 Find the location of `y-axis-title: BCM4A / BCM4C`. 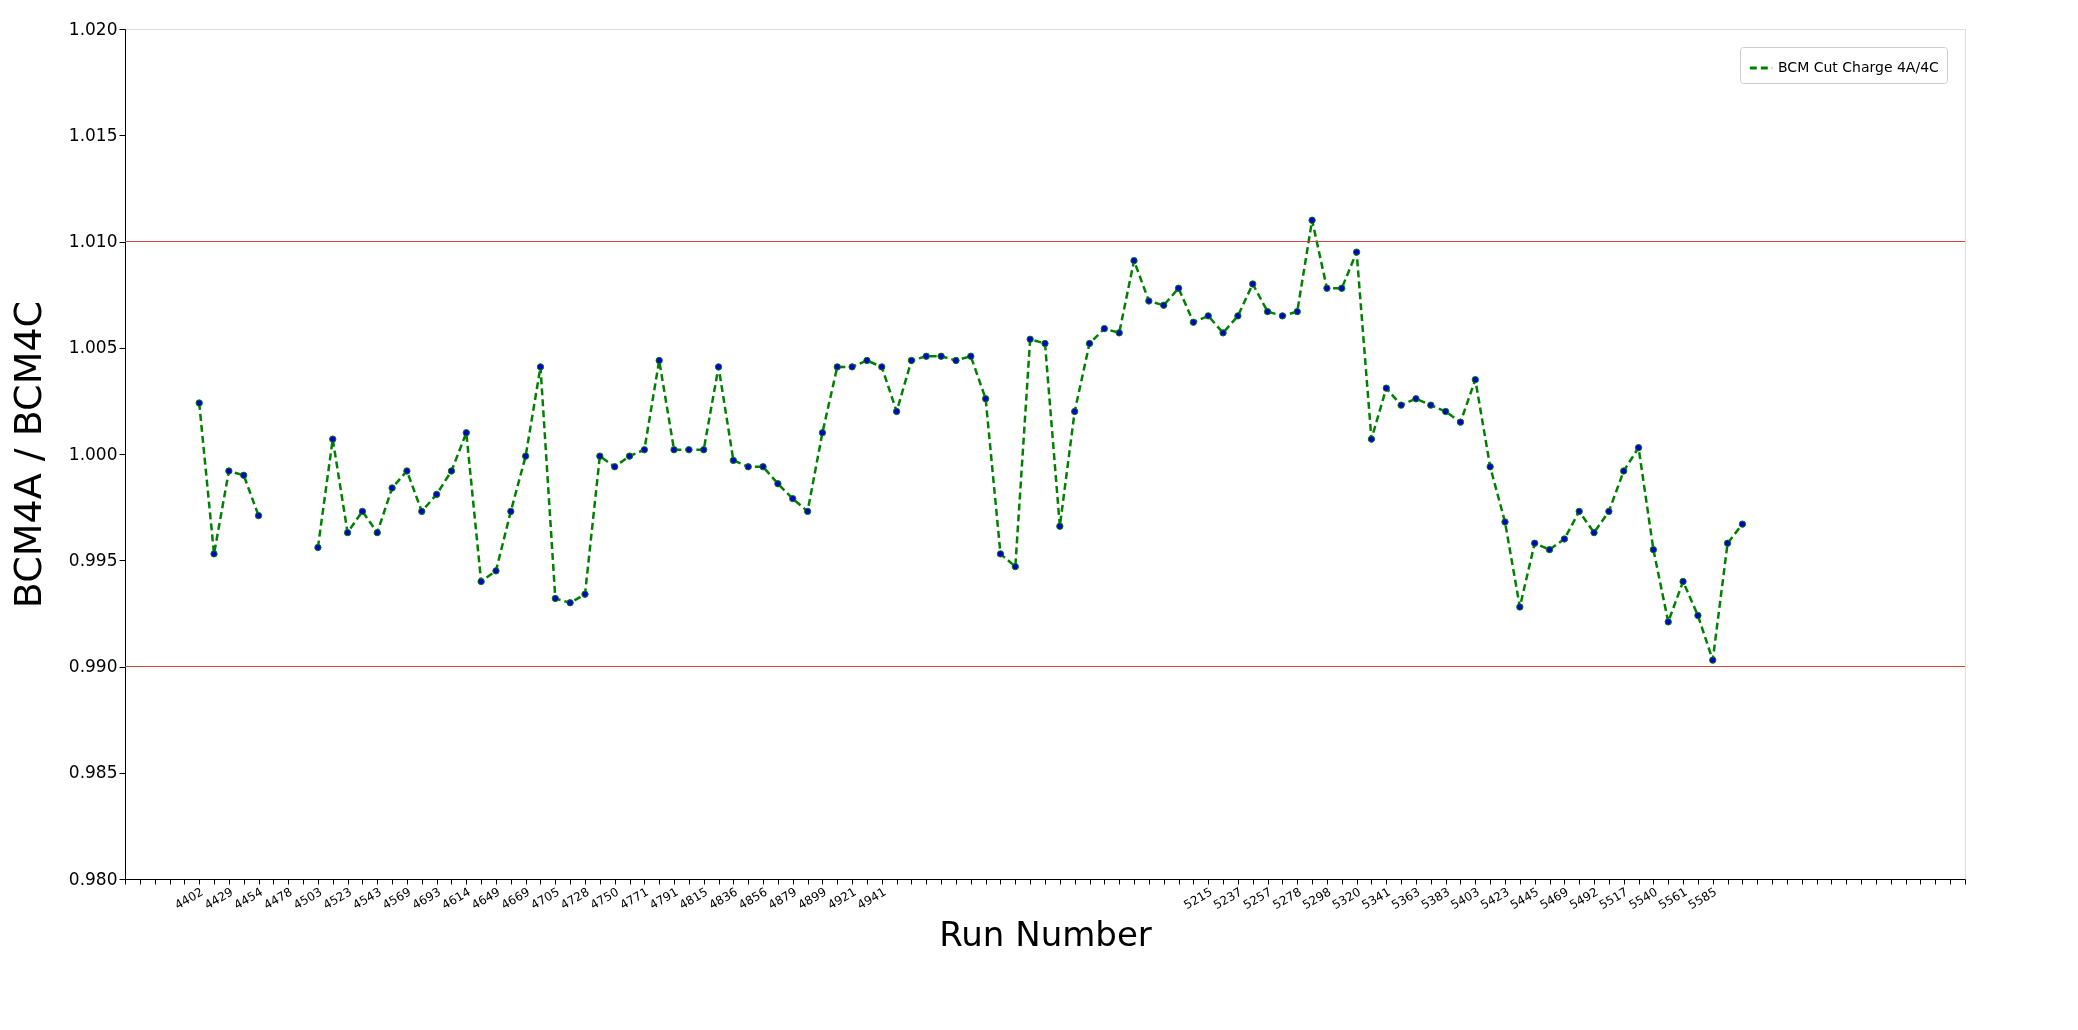

y-axis-title: BCM4A / BCM4C is located at coordinates (27, 454).